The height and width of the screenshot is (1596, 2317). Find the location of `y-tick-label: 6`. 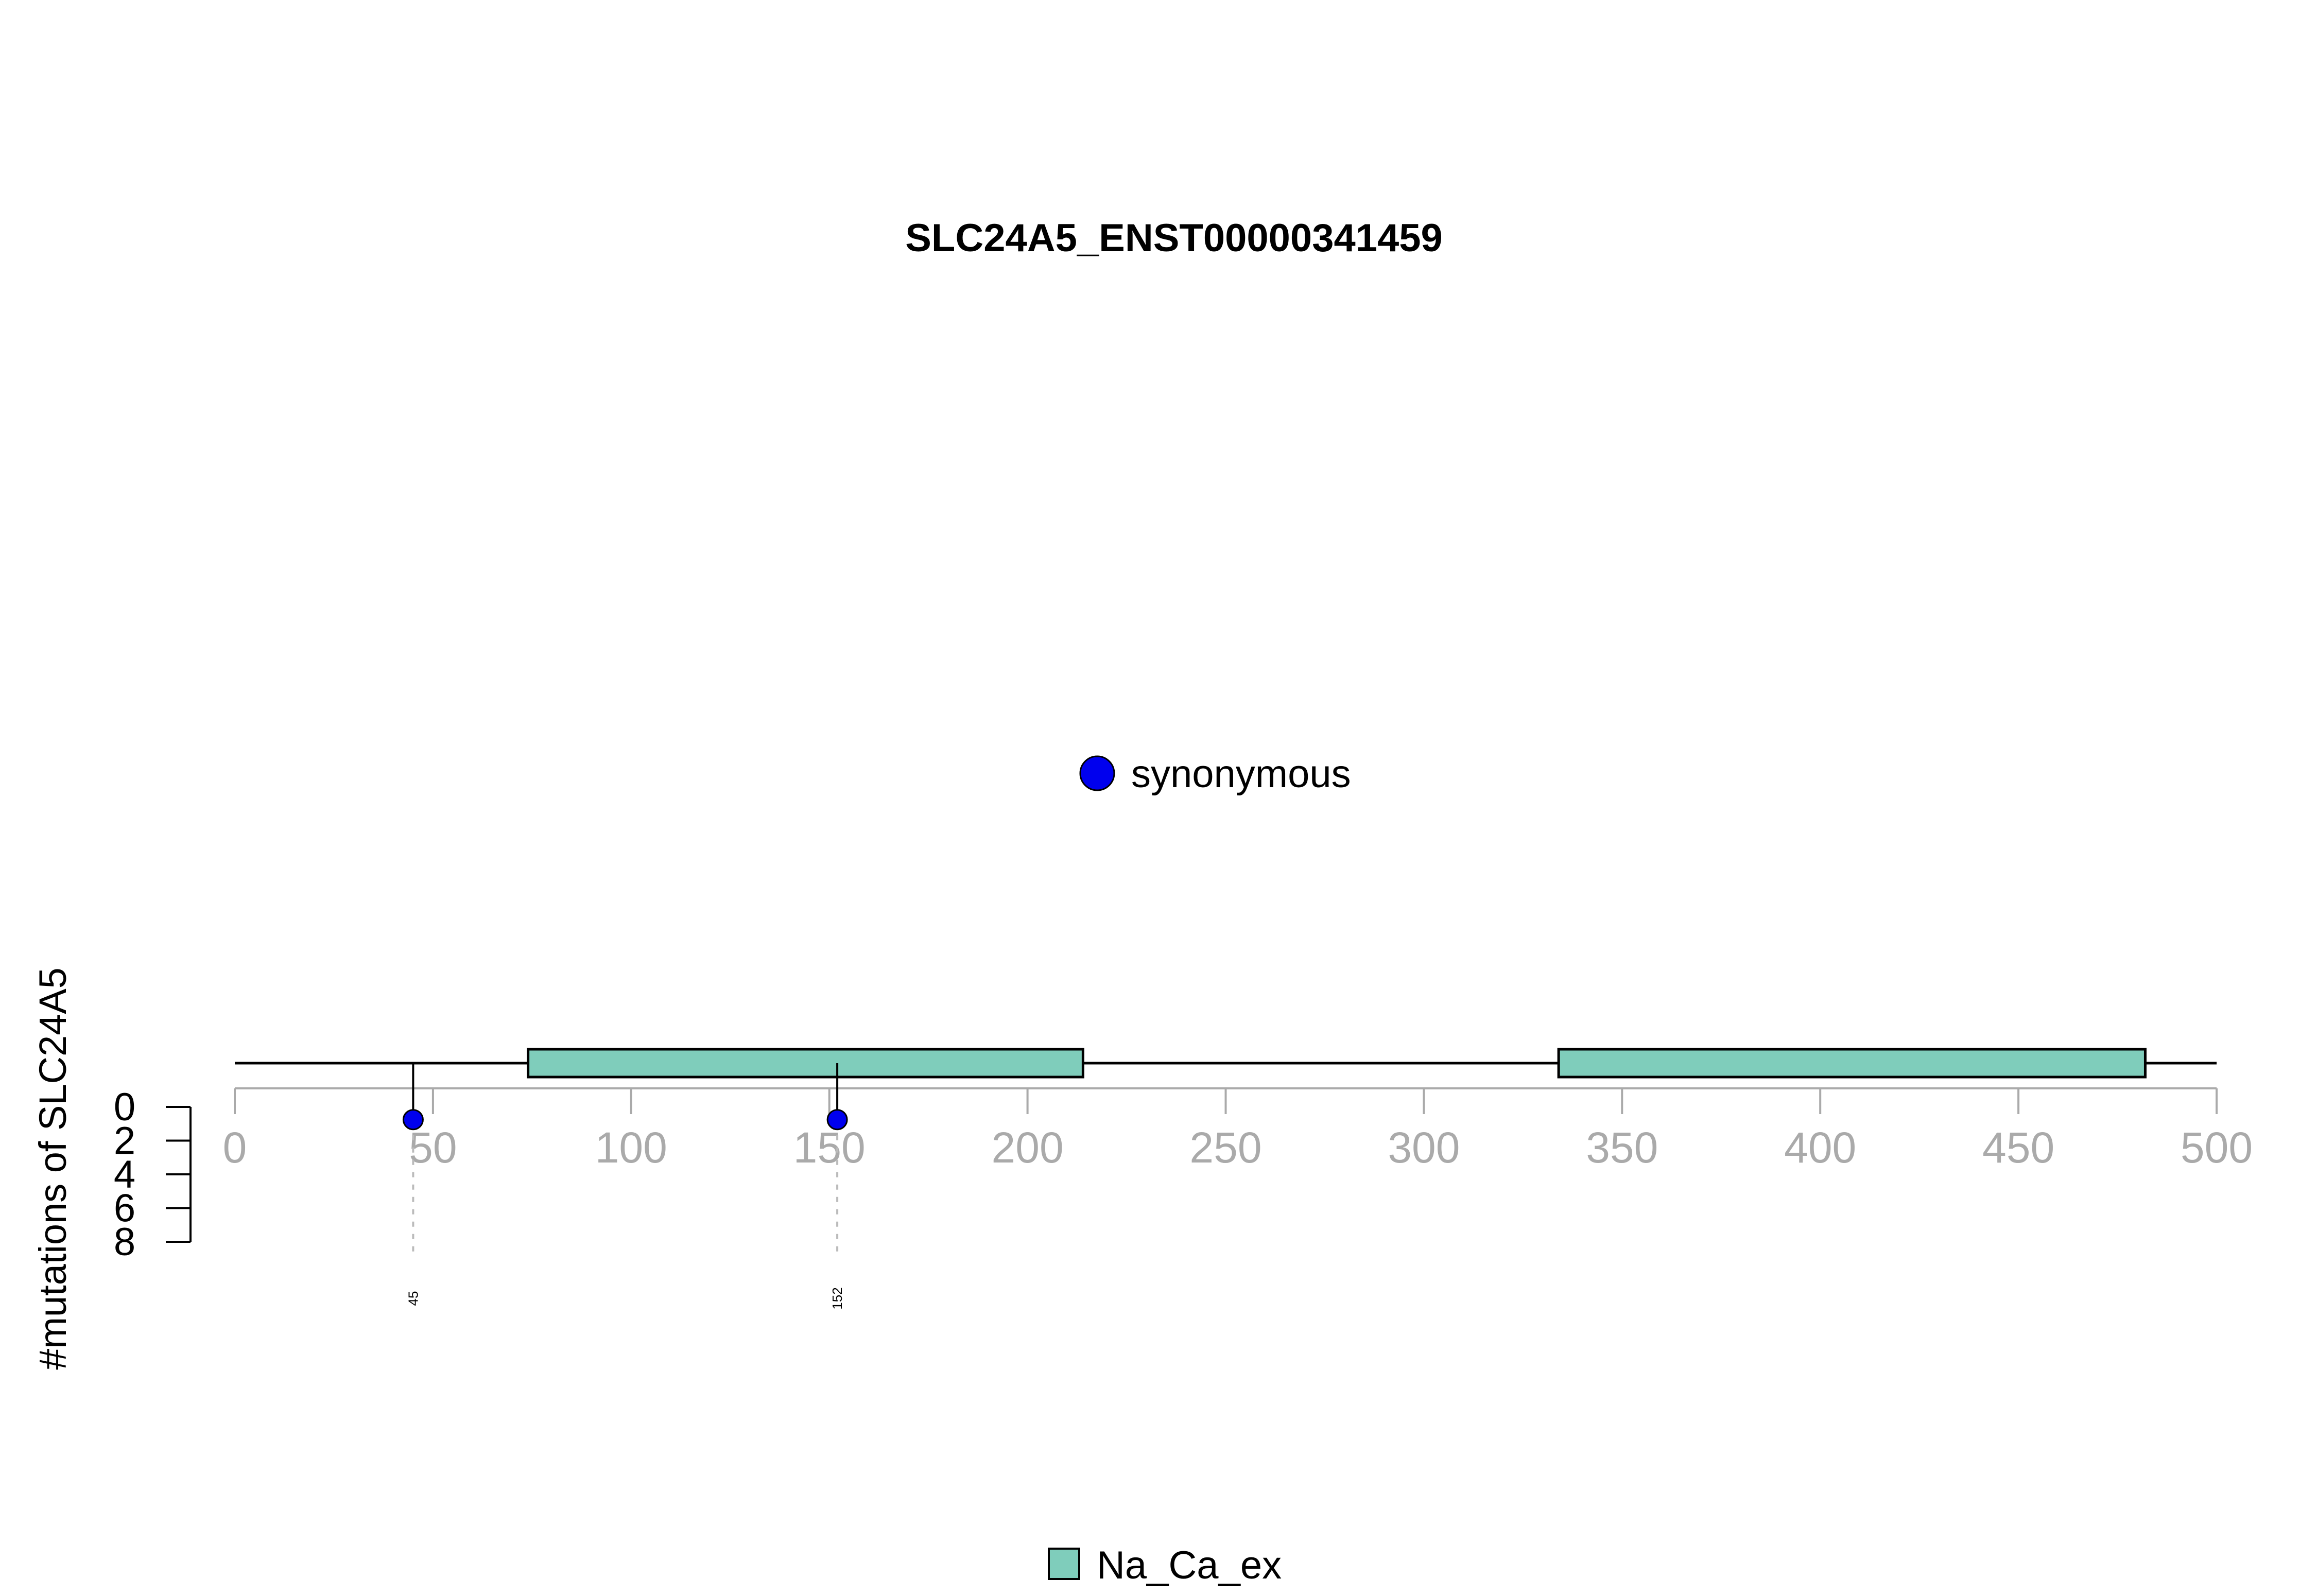

y-tick-label: 6 is located at coordinates (124, 1209).